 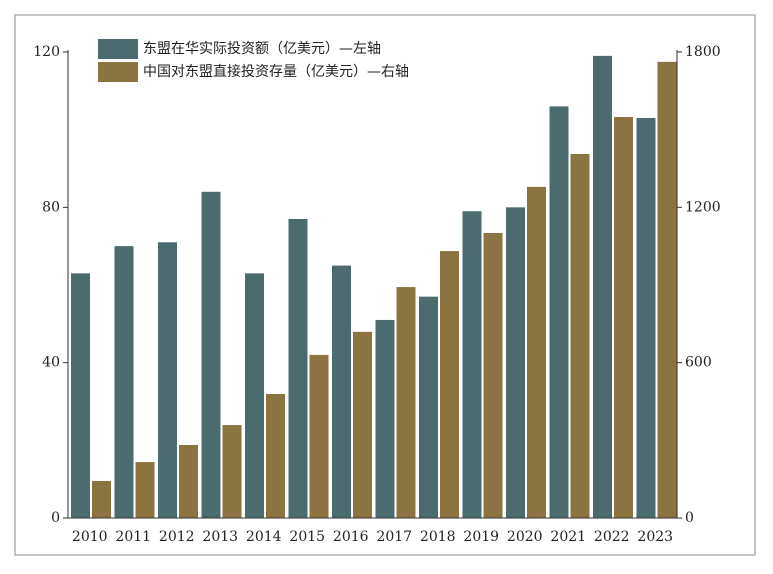 I want to click on y-tick-label: 120, so click(x=46, y=52).